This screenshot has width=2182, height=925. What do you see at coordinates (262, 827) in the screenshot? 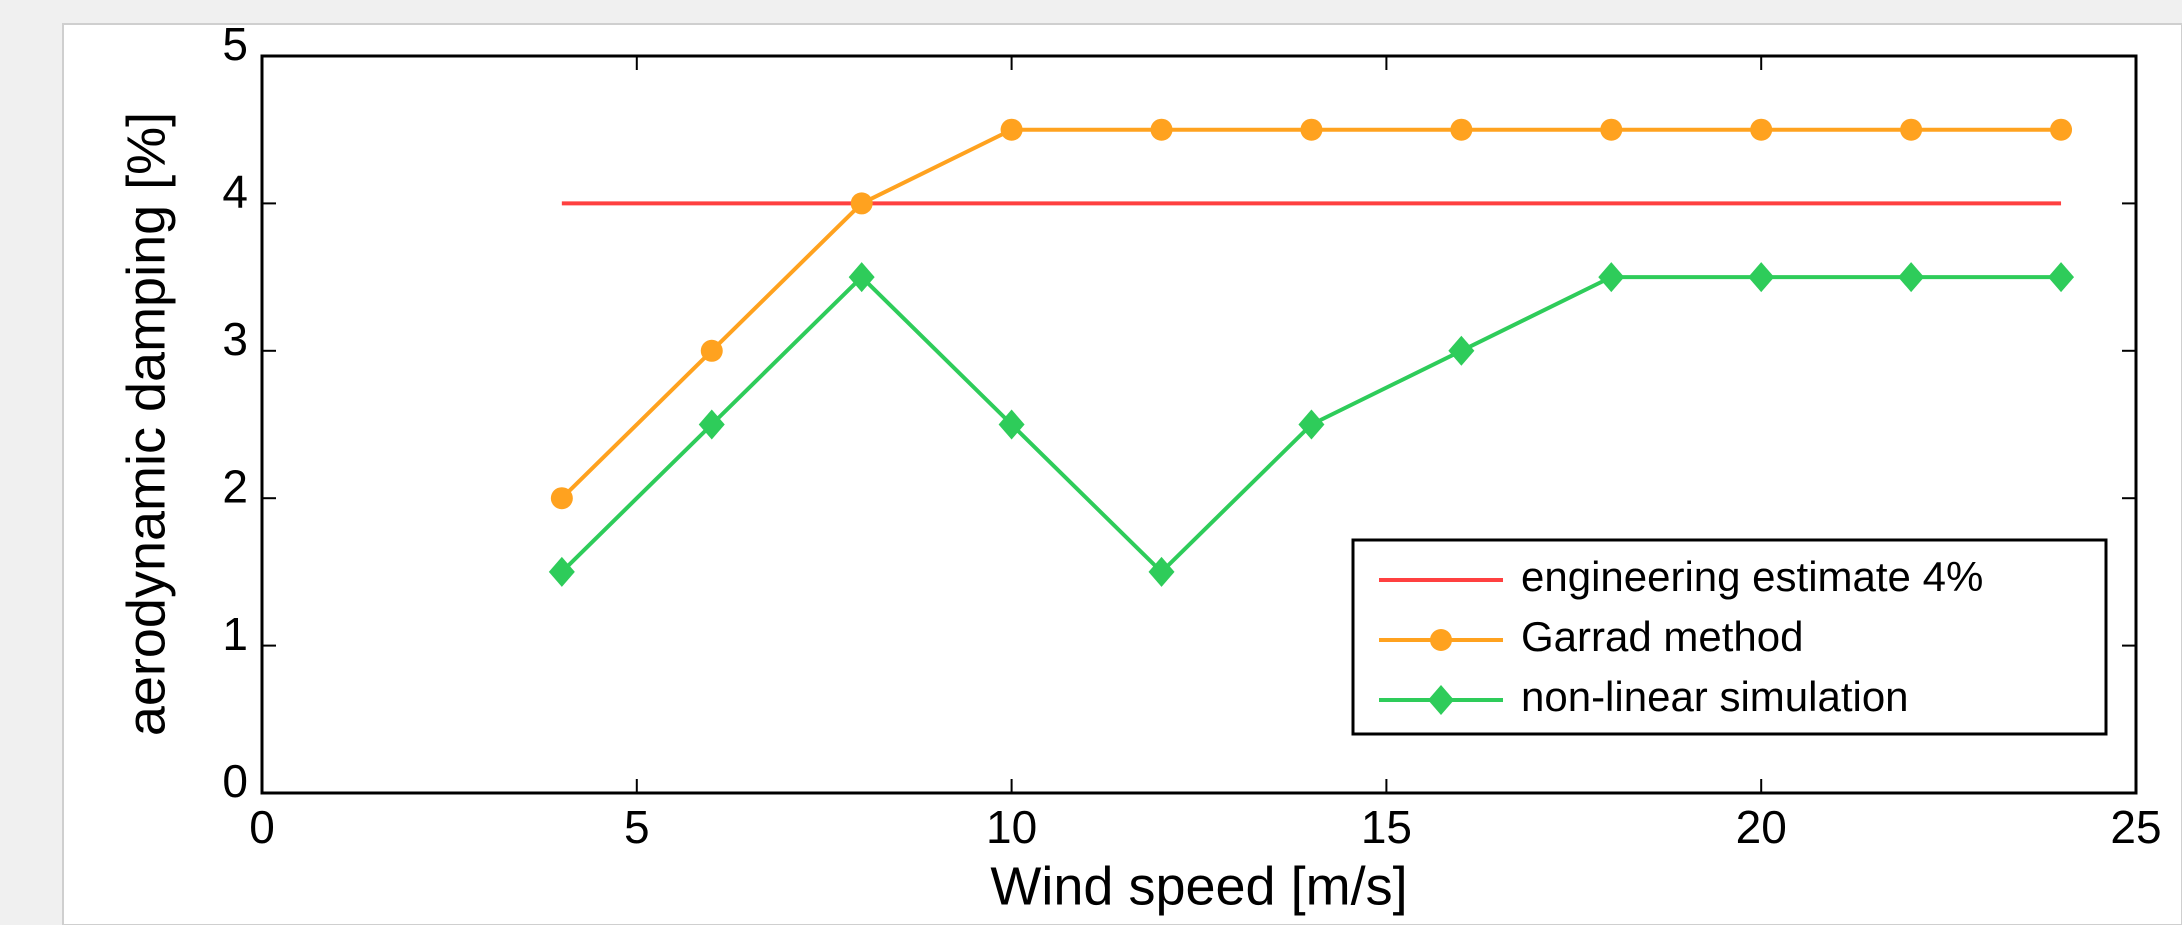
I see `x-tick-label: 0` at bounding box center [262, 827].